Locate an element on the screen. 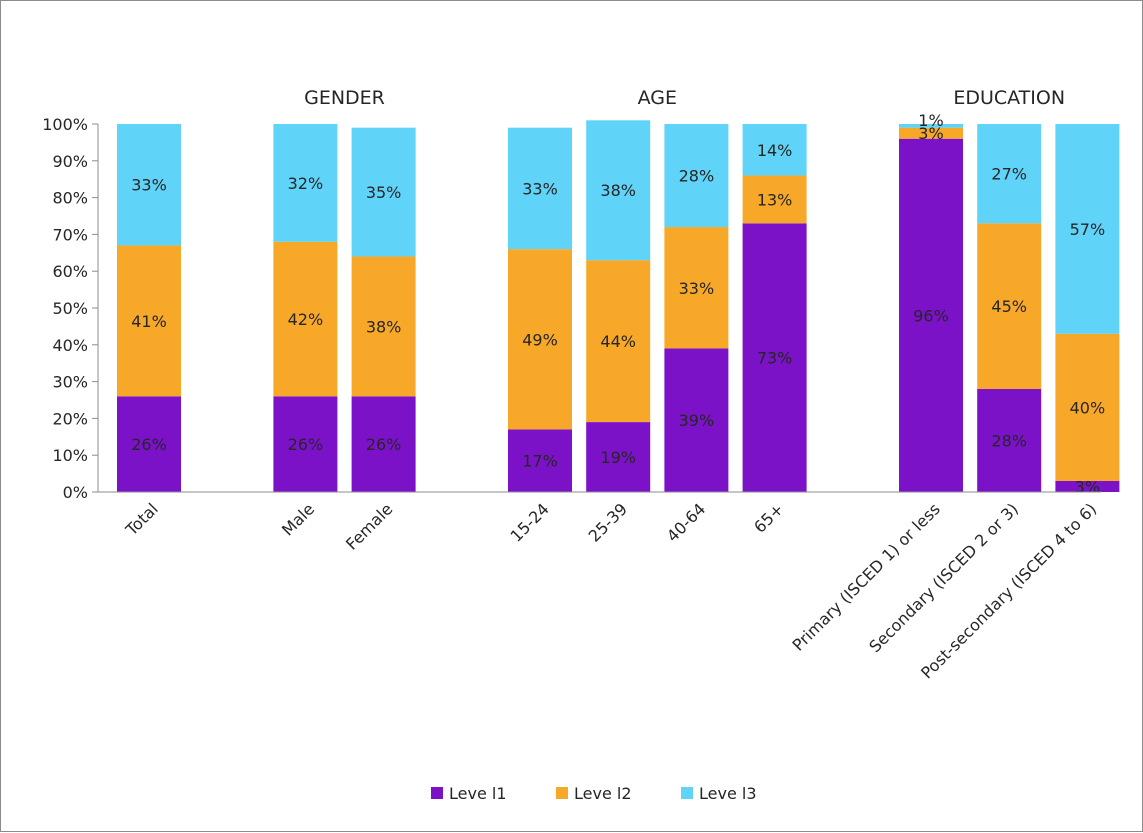 The width and height of the screenshot is (1143, 833). y-tick-label: 0% is located at coordinates (75, 492).